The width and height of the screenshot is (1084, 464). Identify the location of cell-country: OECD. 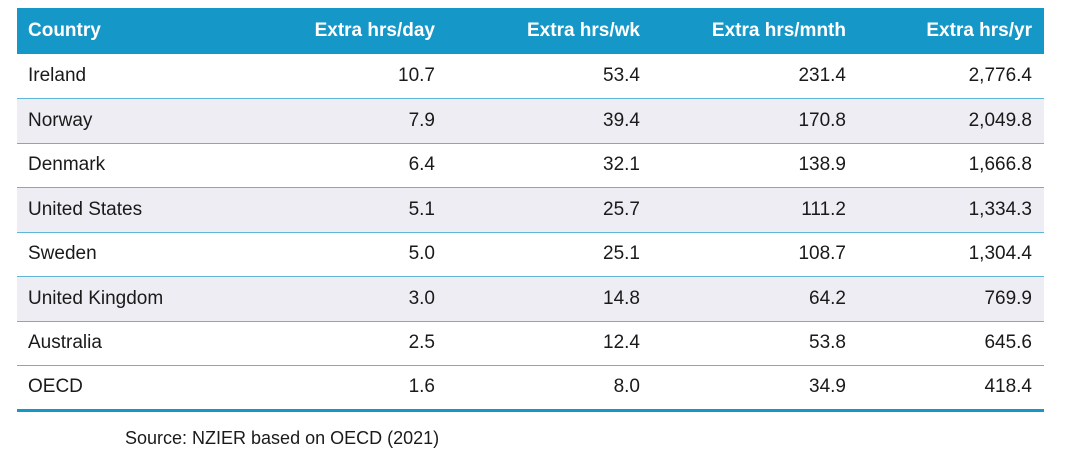
(55, 387).